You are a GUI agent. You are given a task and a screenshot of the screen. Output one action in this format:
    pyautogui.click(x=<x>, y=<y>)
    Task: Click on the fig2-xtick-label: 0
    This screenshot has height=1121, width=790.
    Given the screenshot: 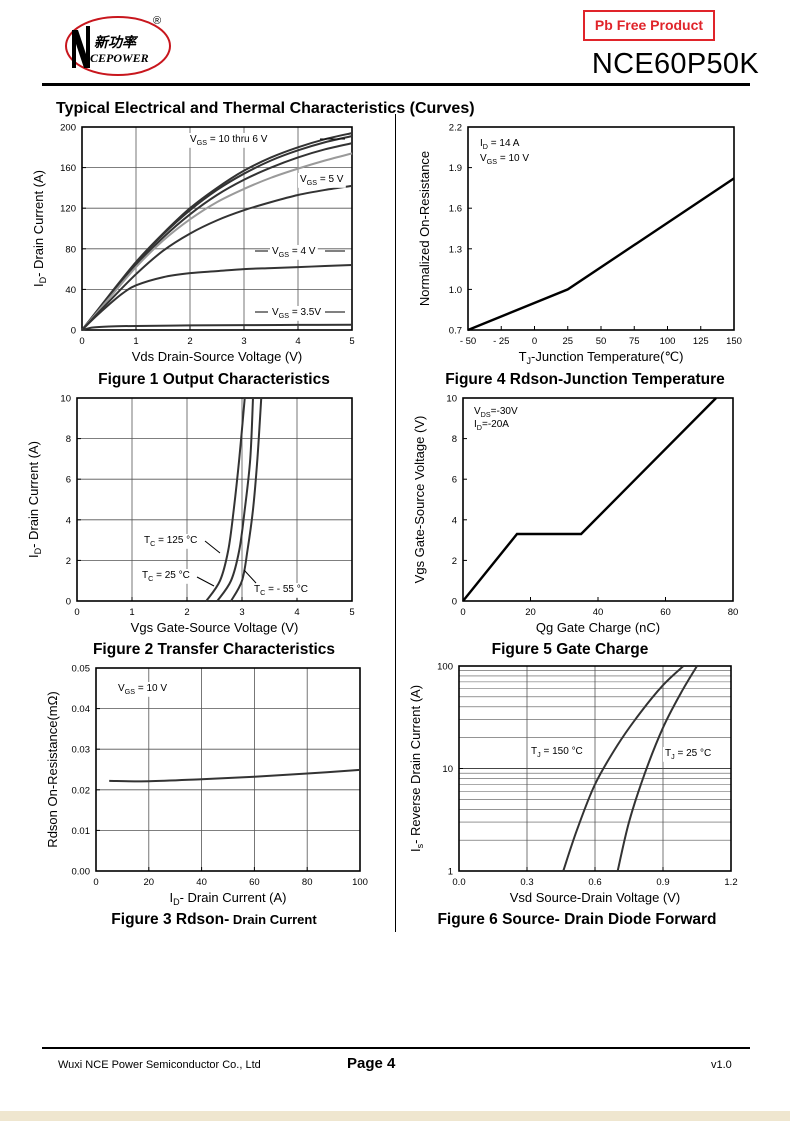 What is the action you would take?
    pyautogui.click(x=76, y=612)
    